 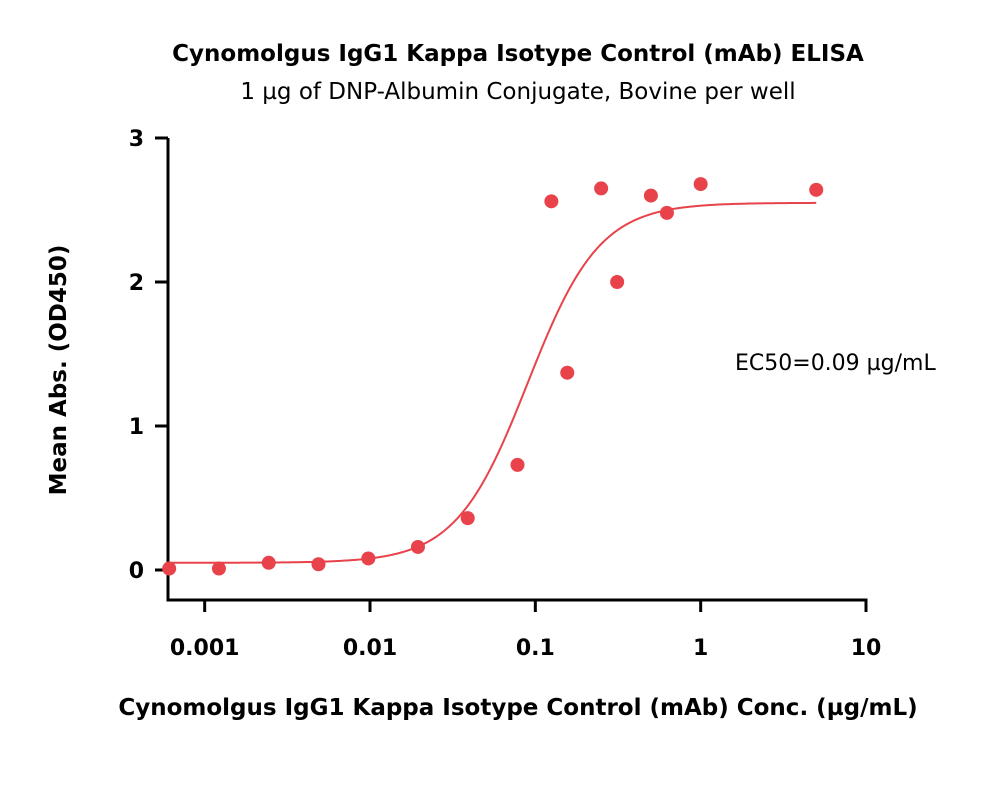 I want to click on ec50-annotation: EC50=0.09 µg/mL, so click(x=835, y=363).